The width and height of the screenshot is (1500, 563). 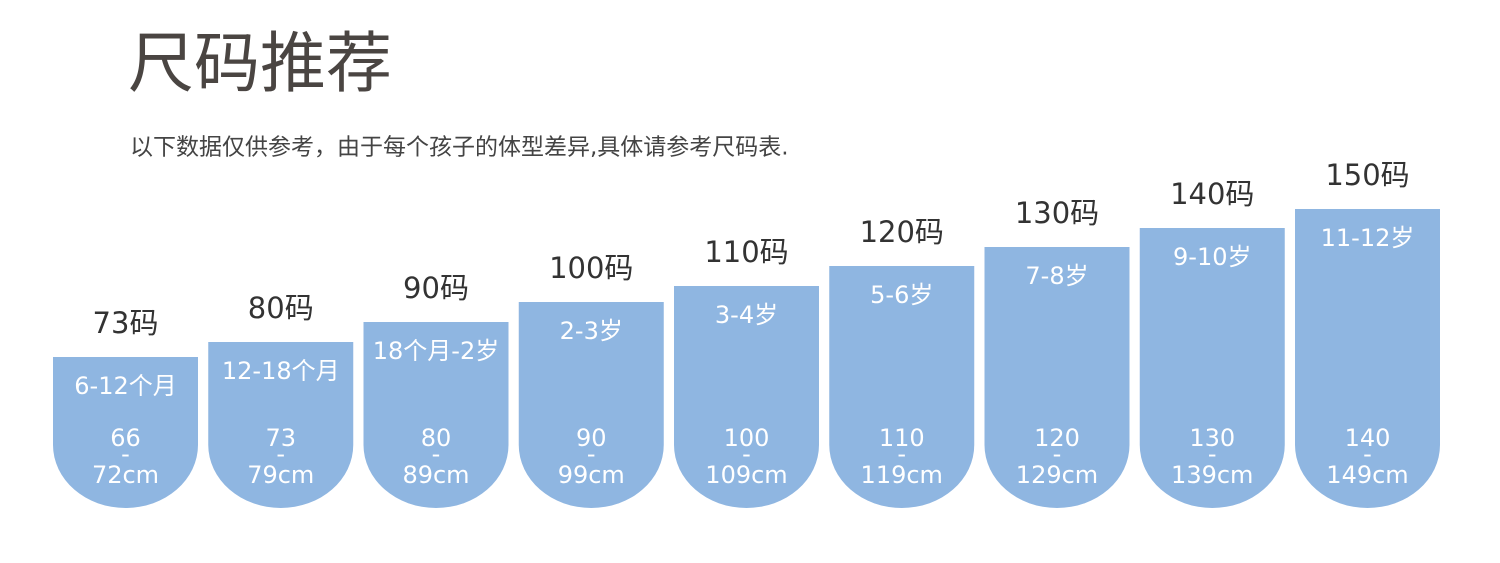 What do you see at coordinates (1368, 438) in the screenshot?
I see `height-min: 140` at bounding box center [1368, 438].